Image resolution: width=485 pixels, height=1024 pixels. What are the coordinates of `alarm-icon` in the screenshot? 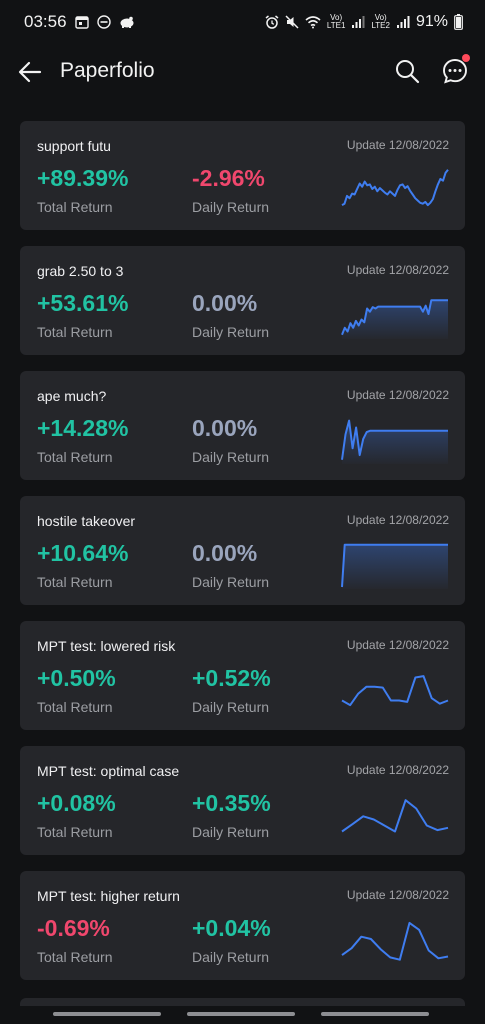 It's located at (272, 22).